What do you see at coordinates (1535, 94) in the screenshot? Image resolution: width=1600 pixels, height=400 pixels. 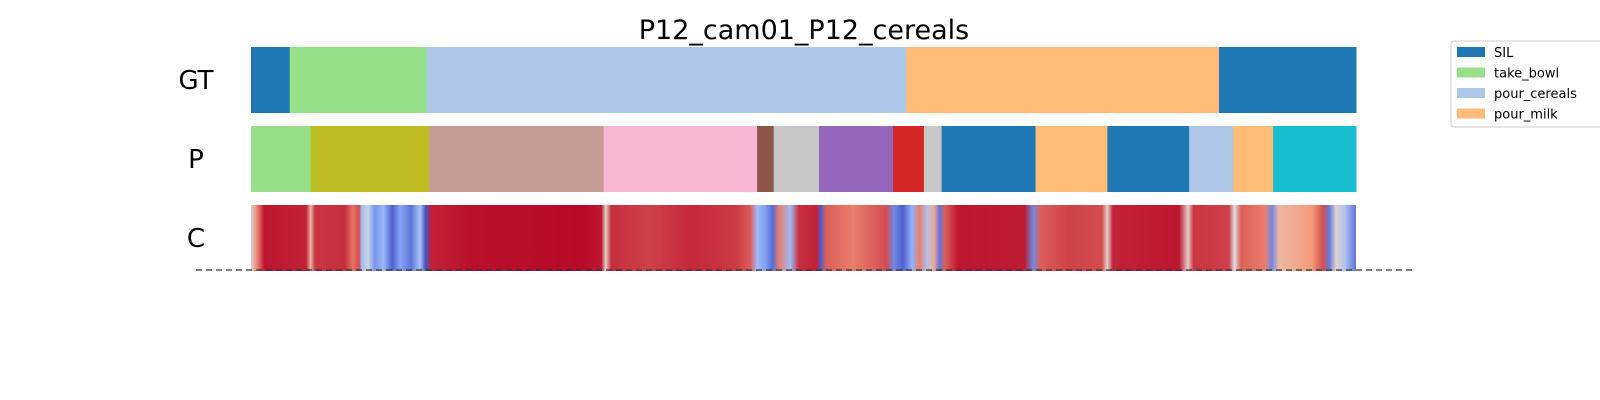 I see `legend-label: pour_cereals` at bounding box center [1535, 94].